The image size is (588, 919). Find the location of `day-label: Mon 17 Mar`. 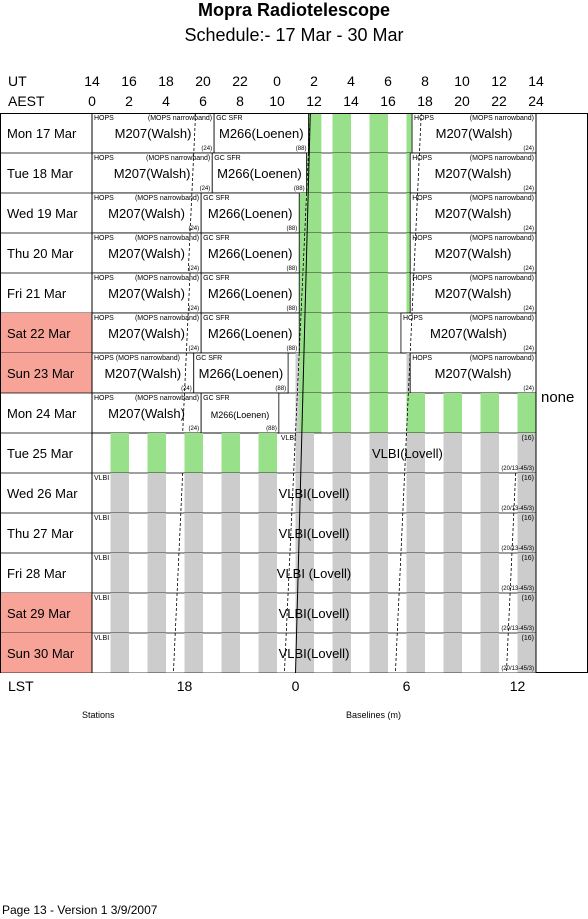

day-label: Mon 17 Mar is located at coordinates (42, 133).